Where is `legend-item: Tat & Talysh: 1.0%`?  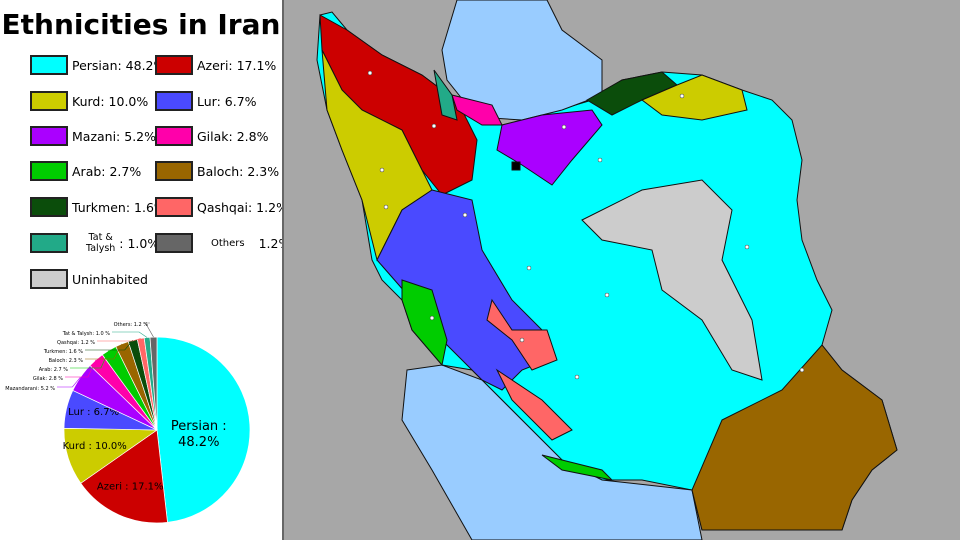
legend-item: Tat & Talysh: 1.0% is located at coordinates (94, 243).